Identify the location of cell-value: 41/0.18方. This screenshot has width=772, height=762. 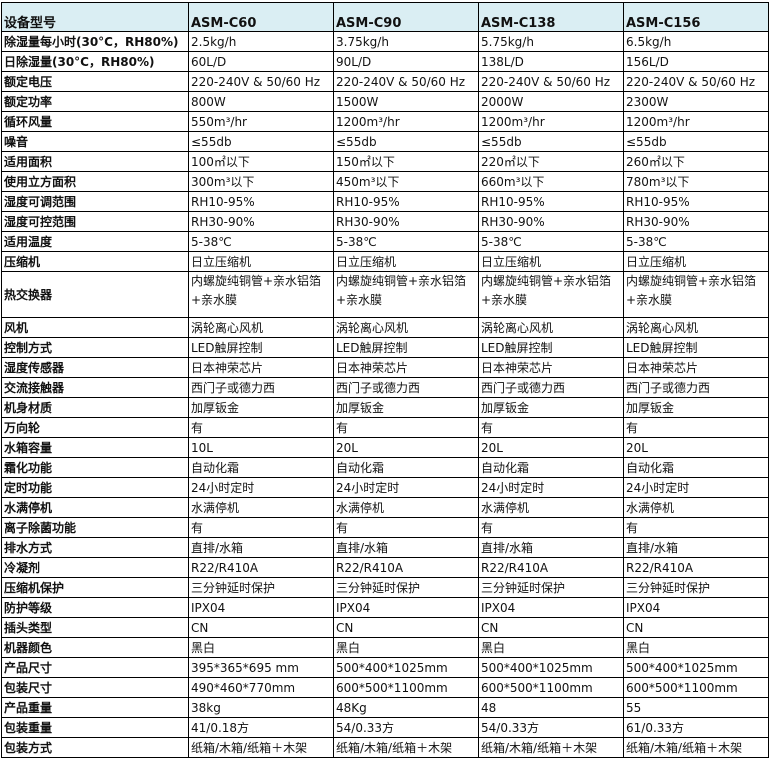
(261, 727).